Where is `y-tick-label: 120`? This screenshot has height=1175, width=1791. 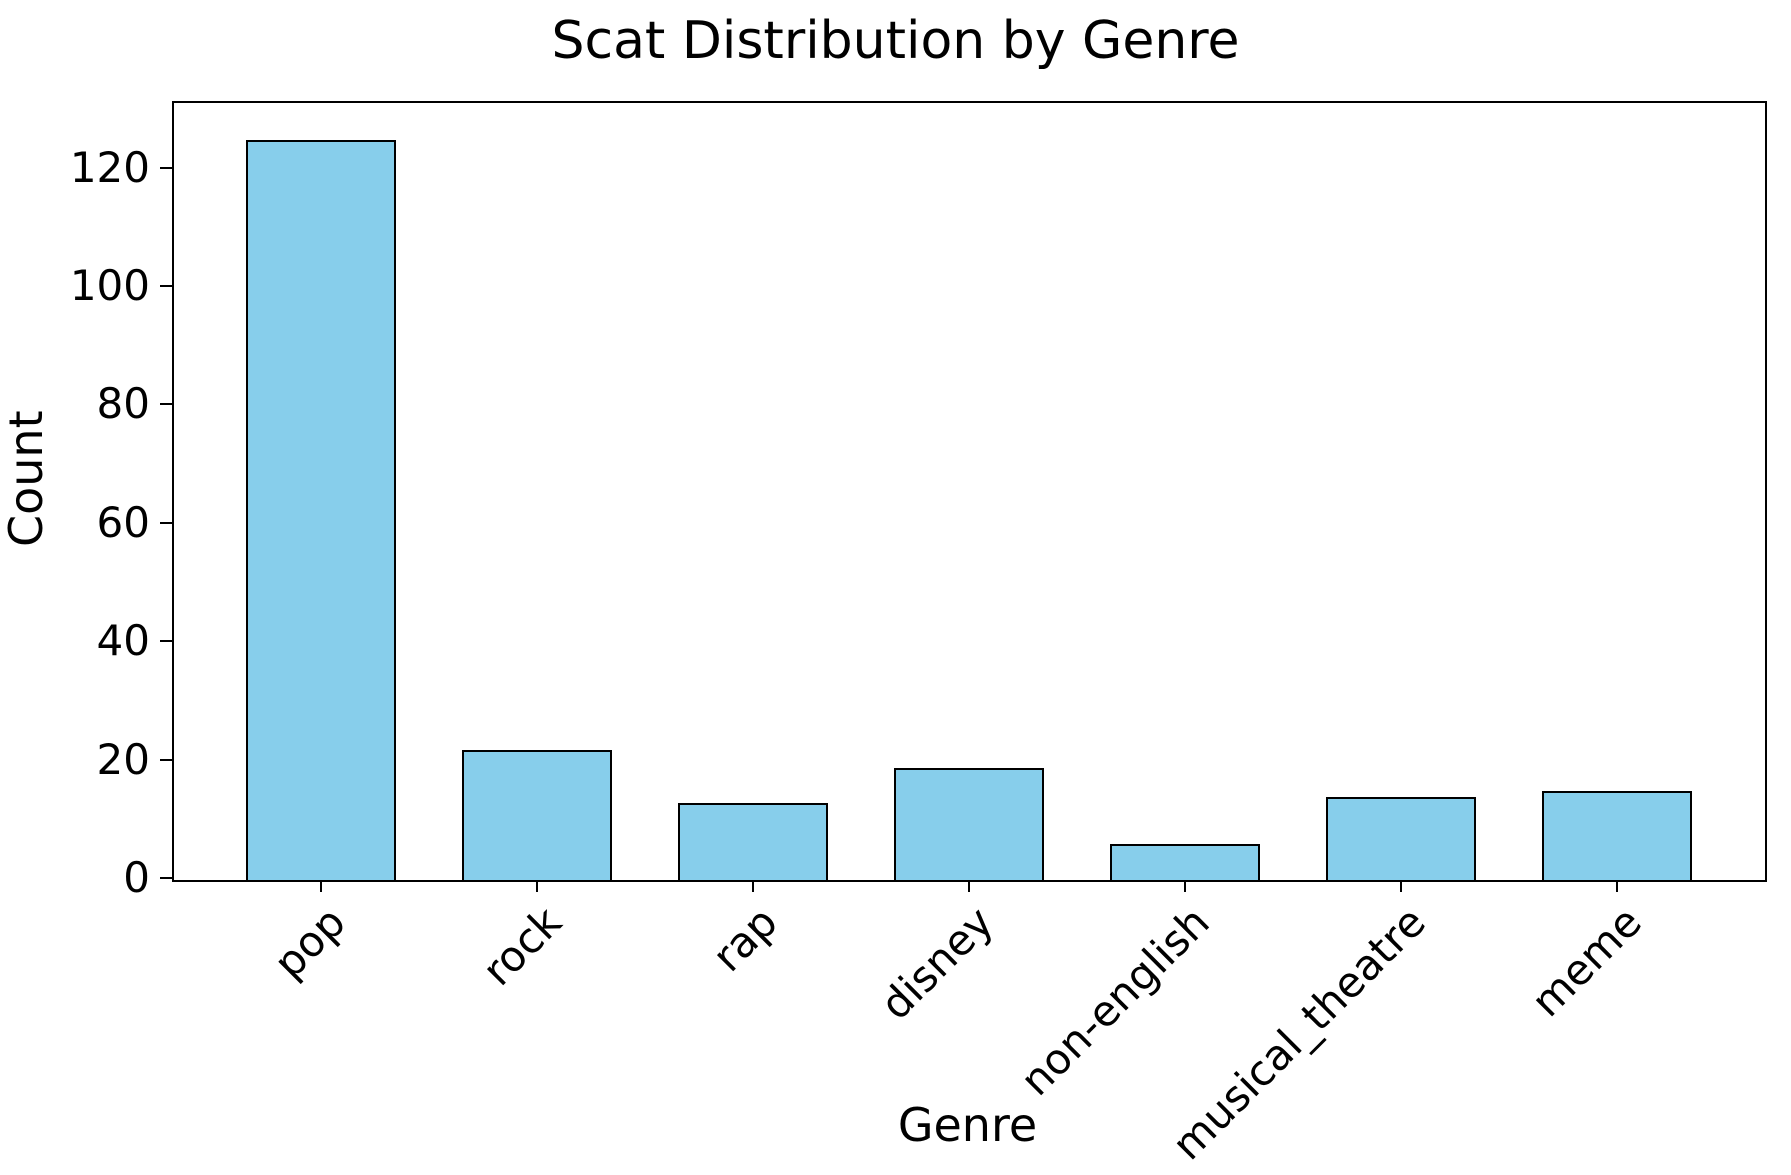 y-tick-label: 120 is located at coordinates (109, 167).